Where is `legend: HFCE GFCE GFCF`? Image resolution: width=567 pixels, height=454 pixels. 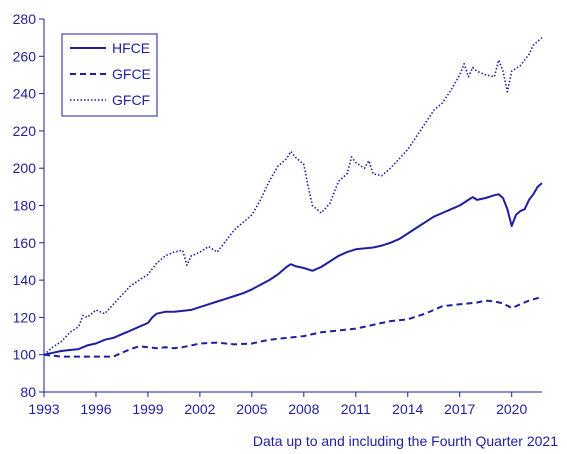 legend: HFCE GFCE GFCF is located at coordinates (109, 75).